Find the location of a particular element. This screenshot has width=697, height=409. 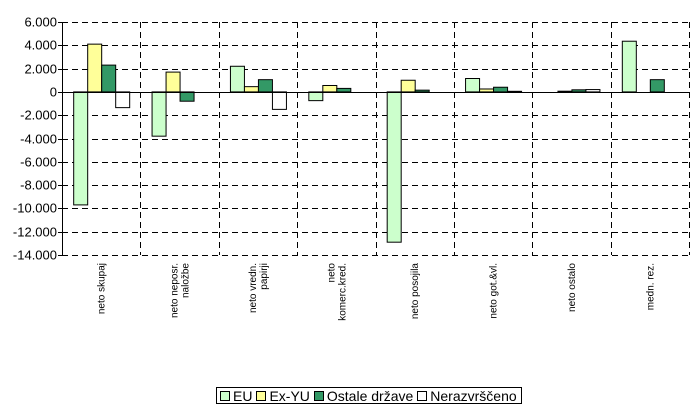

y-tick-label: 6.000 is located at coordinates (40, 22).